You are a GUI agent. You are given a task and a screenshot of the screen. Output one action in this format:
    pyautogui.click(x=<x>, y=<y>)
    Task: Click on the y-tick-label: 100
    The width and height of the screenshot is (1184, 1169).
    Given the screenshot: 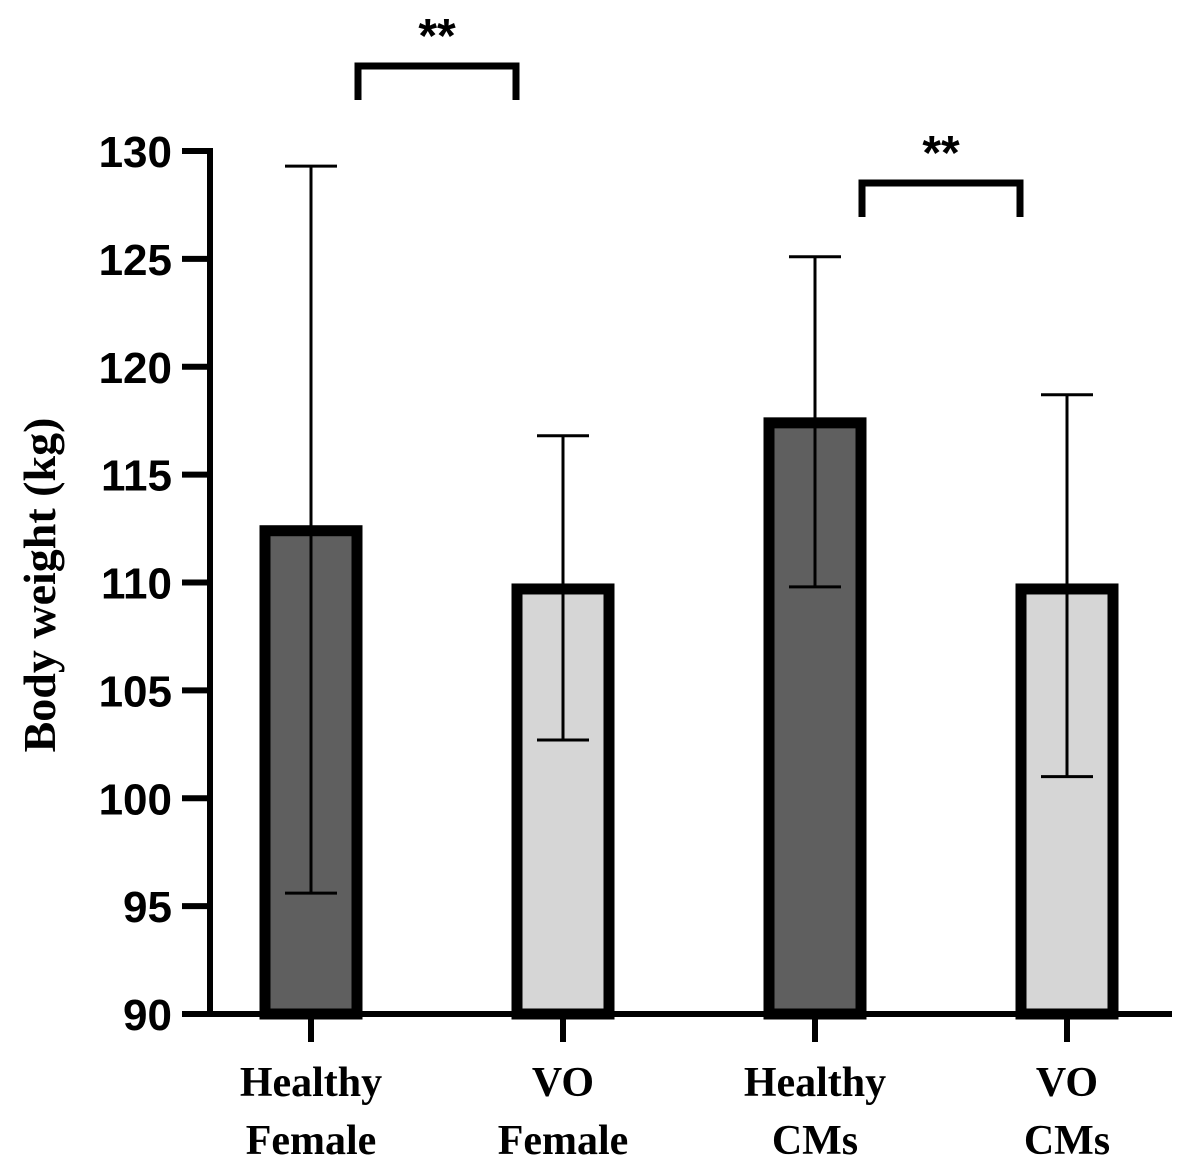 What is the action you would take?
    pyautogui.click(x=135, y=799)
    